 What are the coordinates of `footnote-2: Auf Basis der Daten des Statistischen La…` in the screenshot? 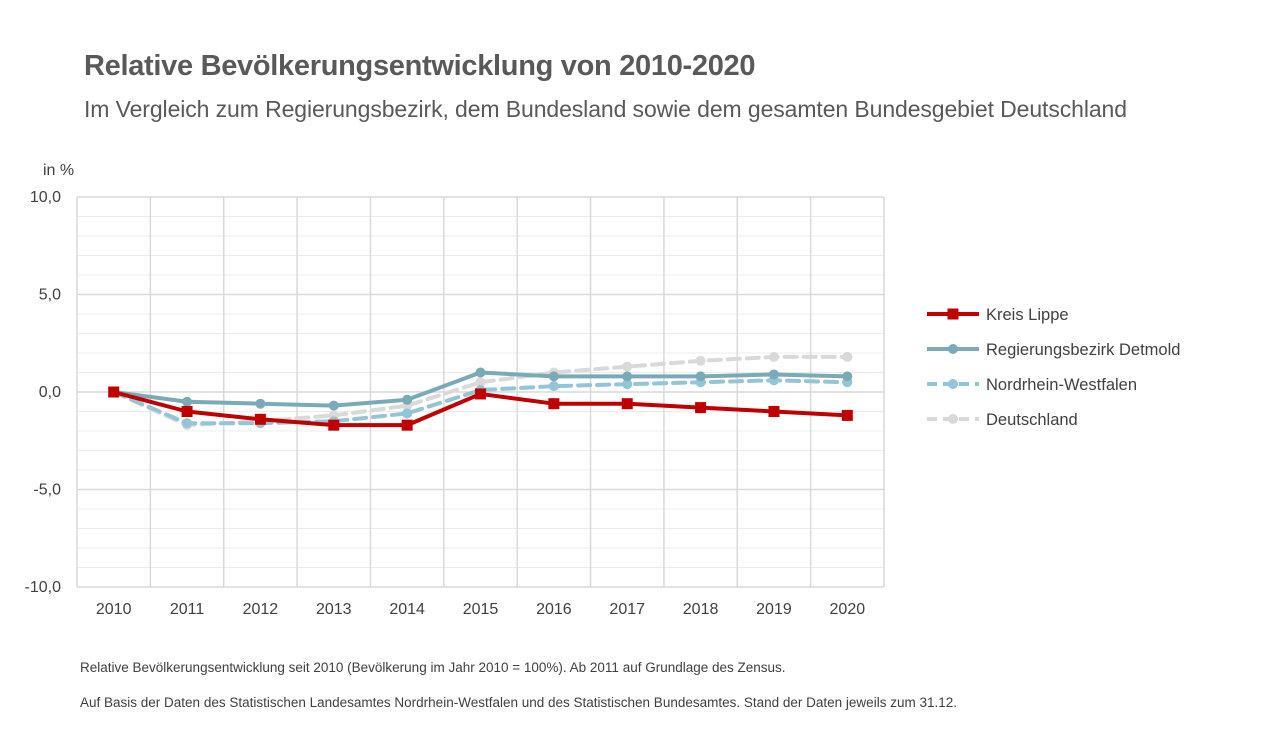 It's located at (518, 702).